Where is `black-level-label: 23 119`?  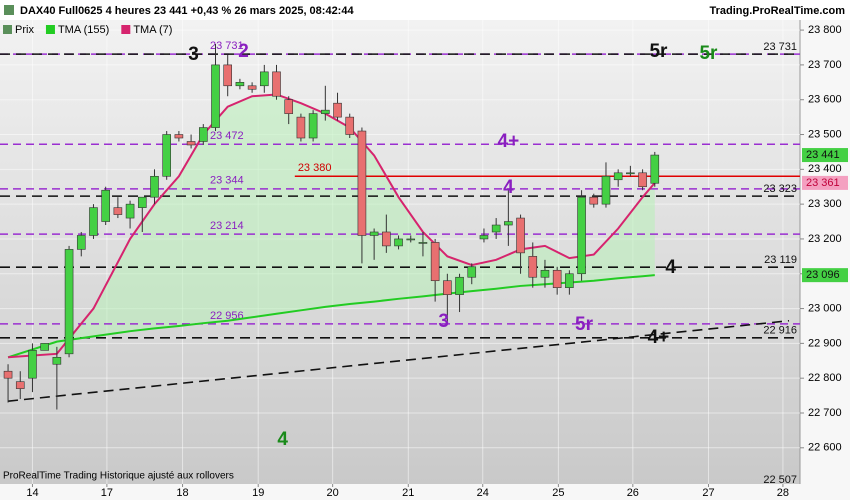 black-level-label: 23 119 is located at coordinates (780, 260).